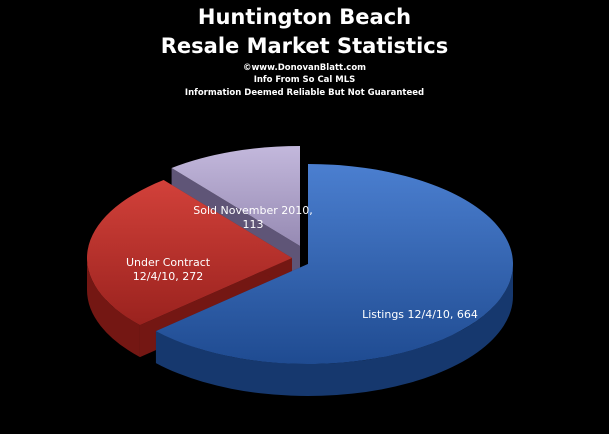 This screenshot has width=609, height=434. Describe the element at coordinates (420, 314) in the screenshot. I see `data-label-listings: Listings 12/4/10, 664` at that location.